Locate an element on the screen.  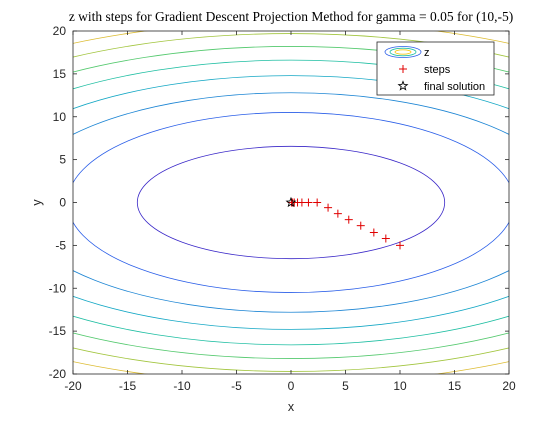
legend-label-z: z is located at coordinates (427, 53).